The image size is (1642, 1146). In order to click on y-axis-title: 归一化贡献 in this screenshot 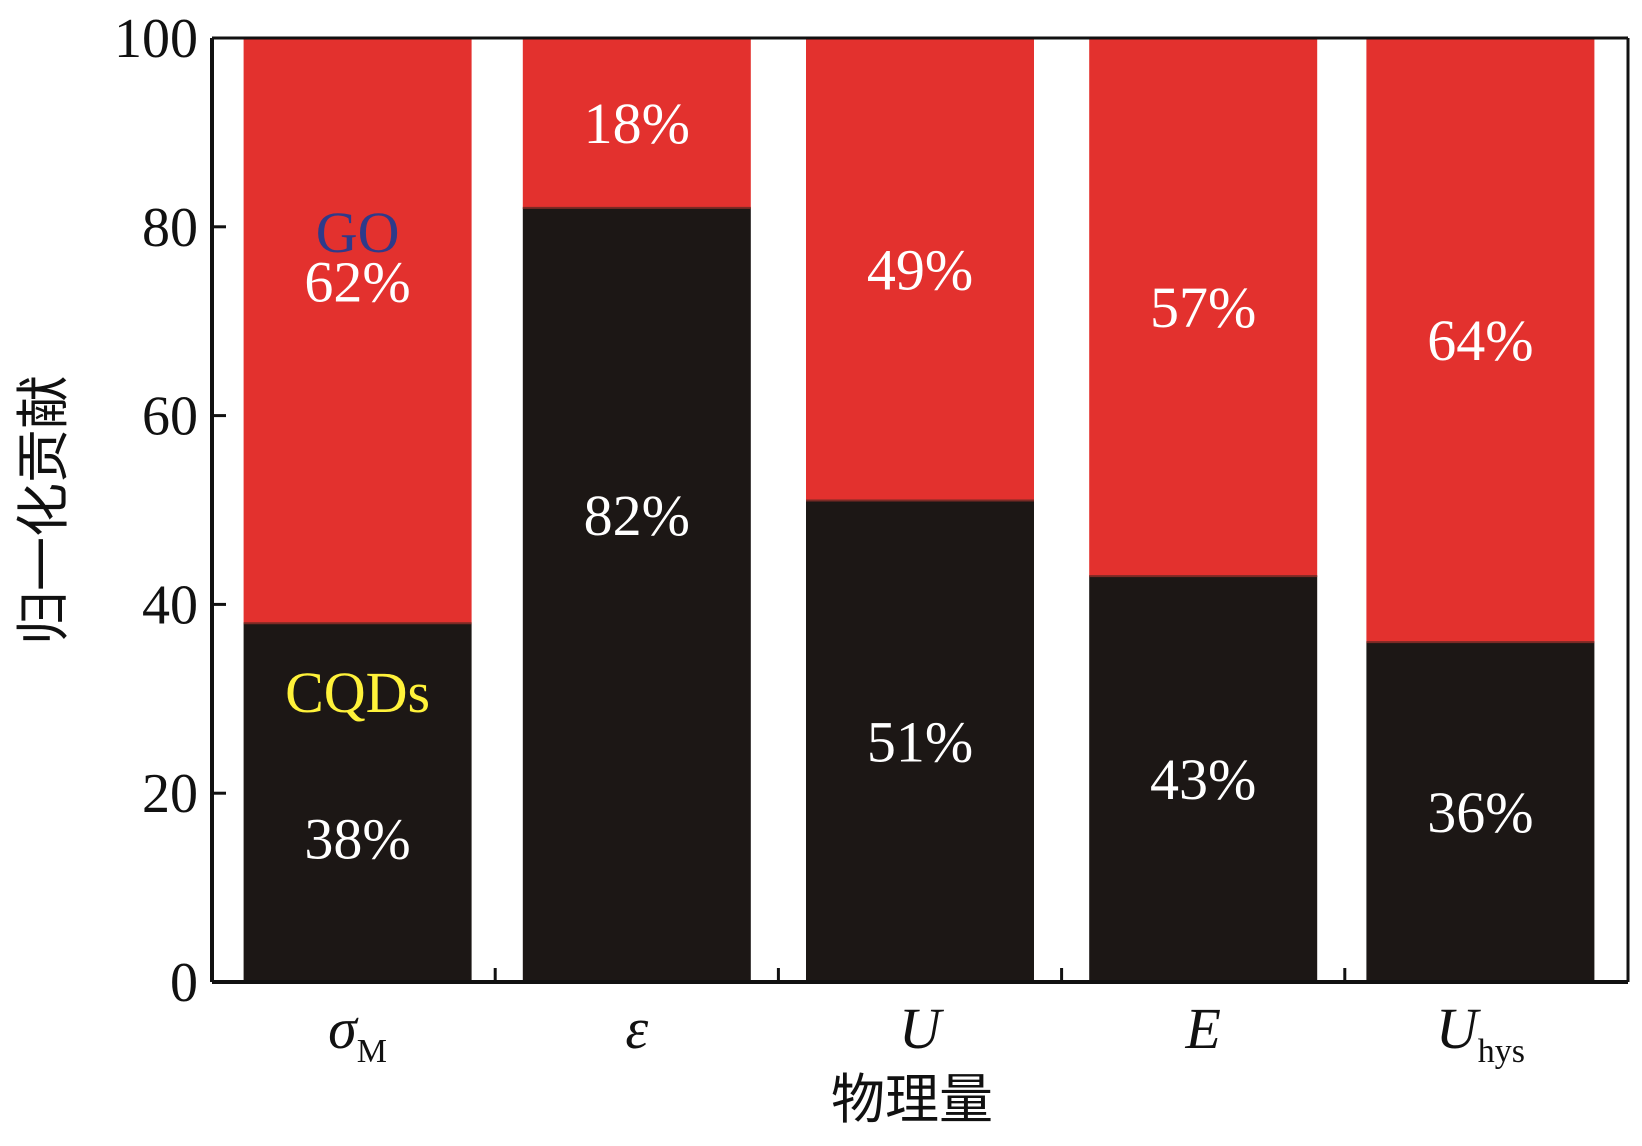, I will do `click(43, 510)`.